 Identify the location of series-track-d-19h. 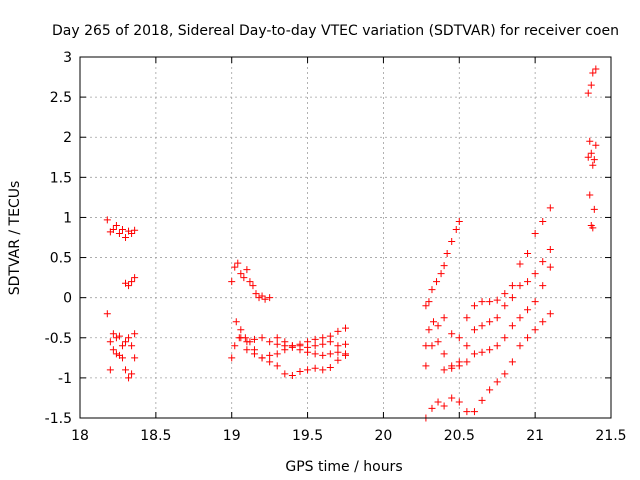
(292, 356).